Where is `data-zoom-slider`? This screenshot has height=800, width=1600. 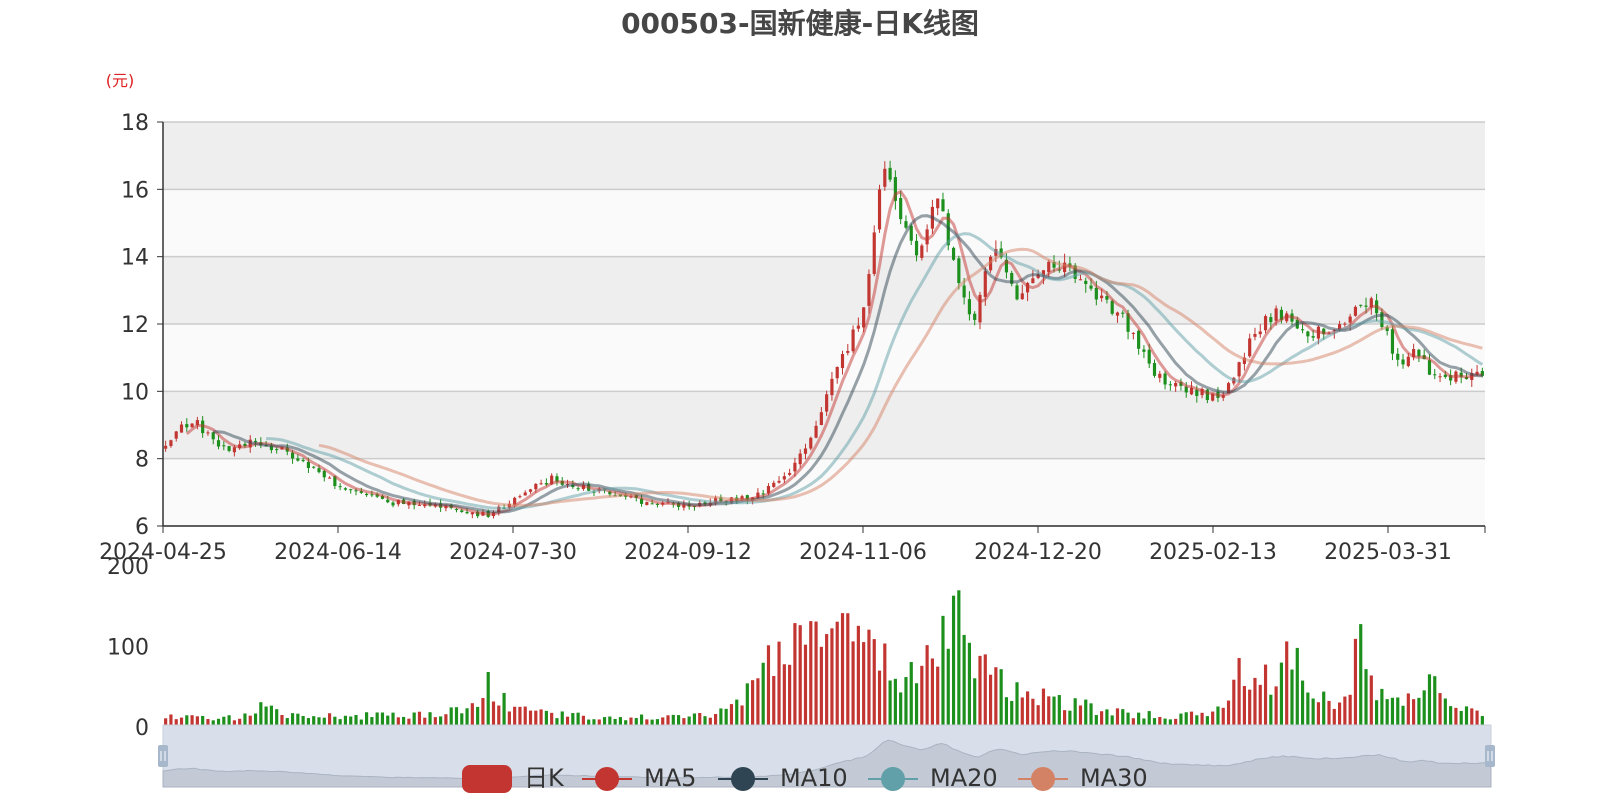 data-zoom-slider is located at coordinates (826, 756).